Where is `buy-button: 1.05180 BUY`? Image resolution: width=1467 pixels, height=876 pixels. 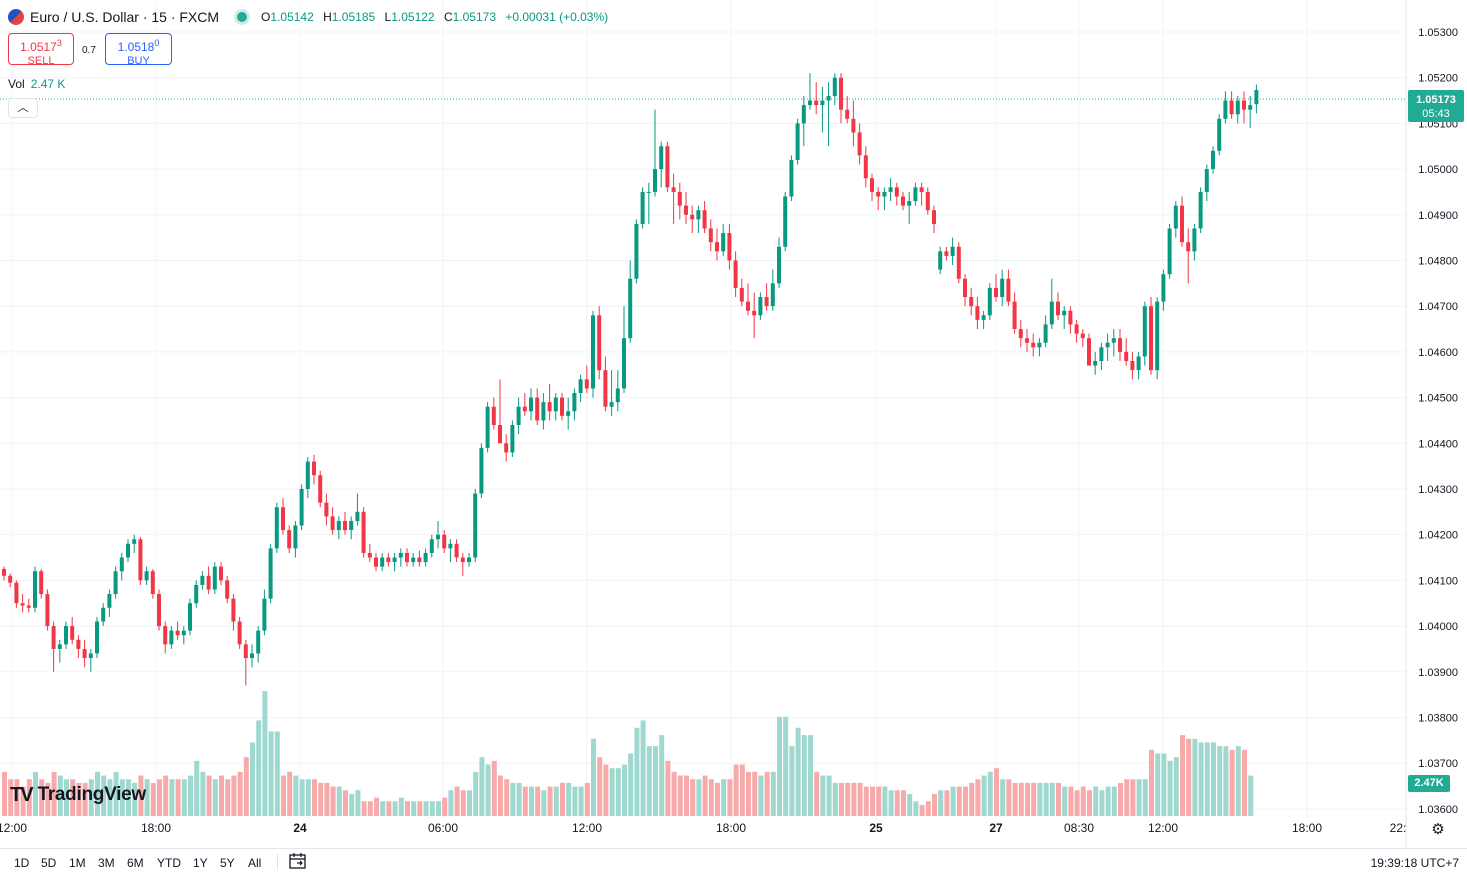 buy-button: 1.05180 BUY is located at coordinates (138, 50).